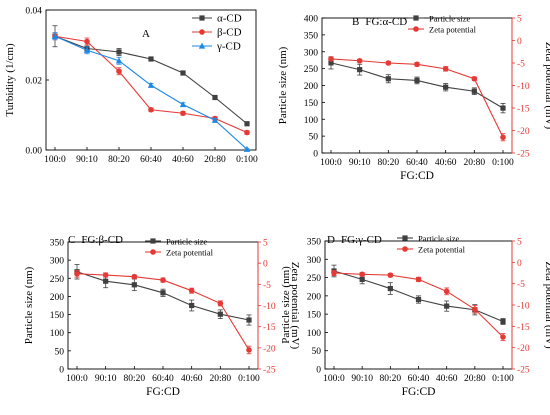 Image resolution: width=550 pixels, height=415 pixels. I want to click on y2-tick-label: 5, so click(265, 244).